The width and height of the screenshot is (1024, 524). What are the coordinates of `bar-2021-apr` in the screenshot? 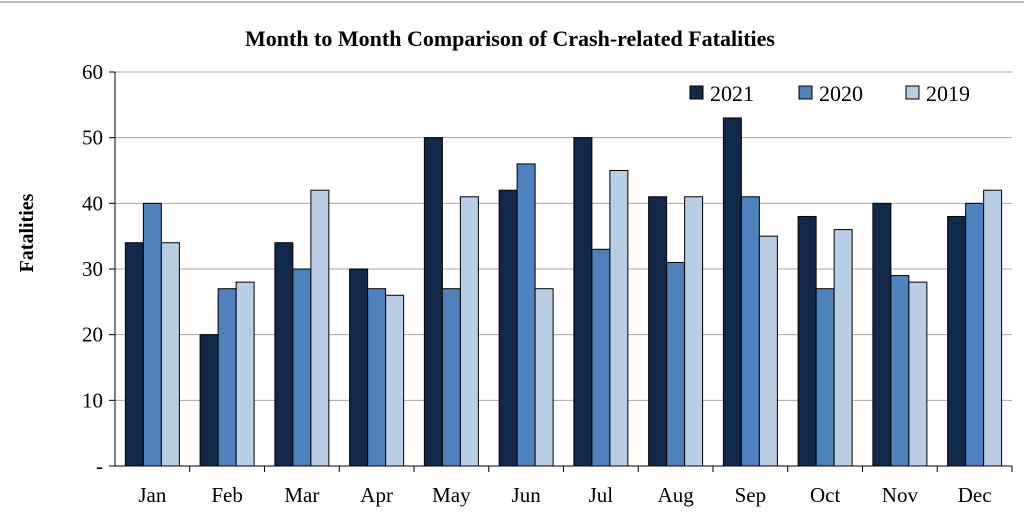 It's located at (359, 367).